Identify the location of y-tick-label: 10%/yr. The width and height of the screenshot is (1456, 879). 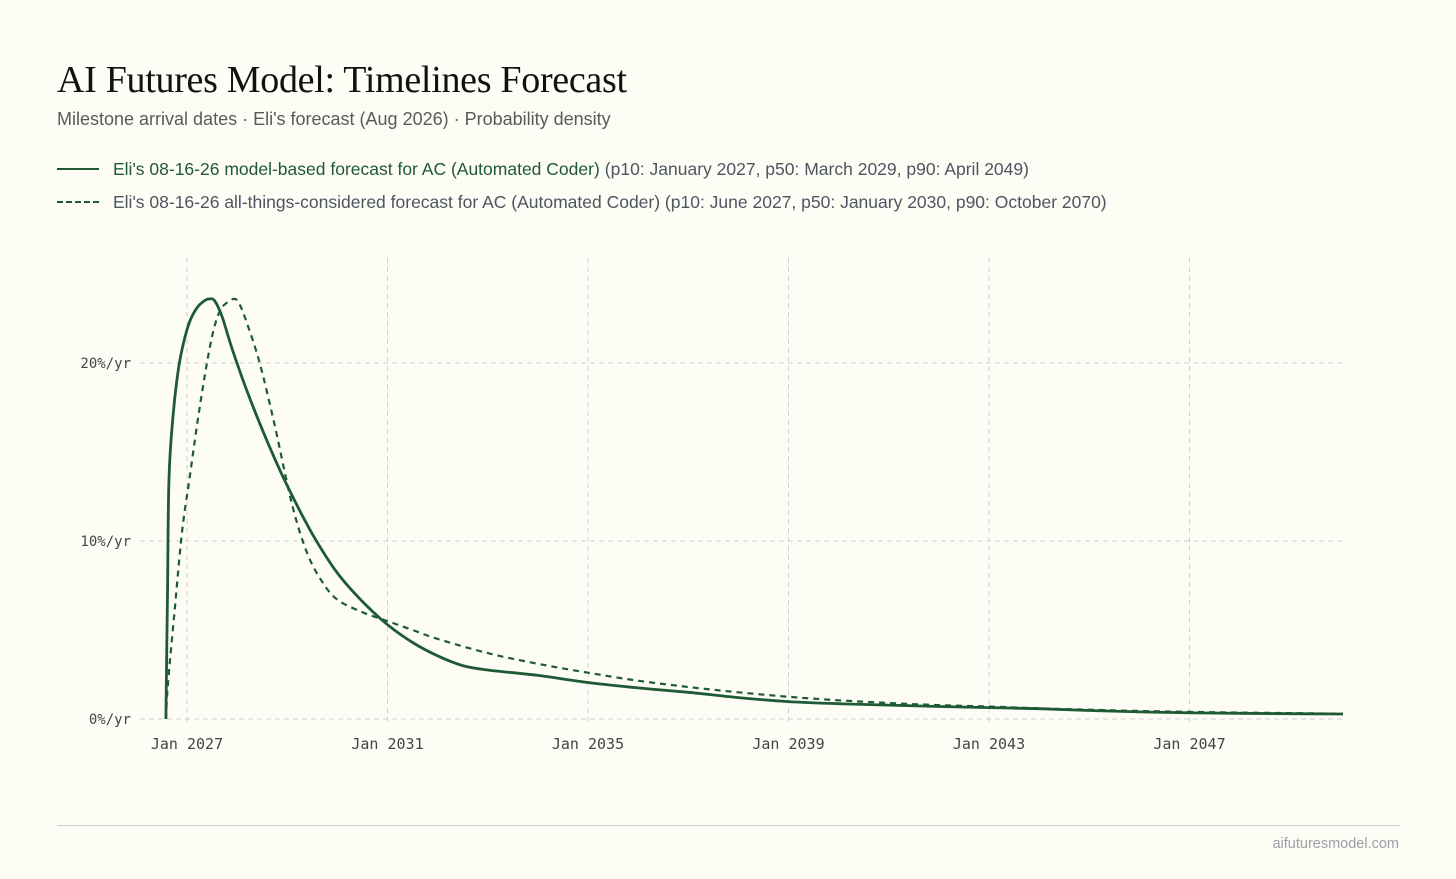
(105, 542).